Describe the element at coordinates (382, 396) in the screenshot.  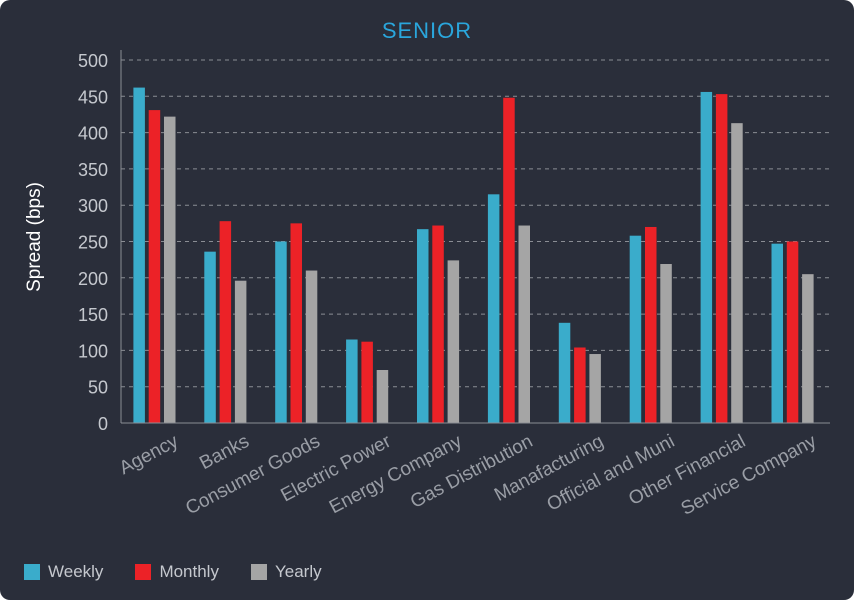
I see `bar-yearly-electric-power` at that location.